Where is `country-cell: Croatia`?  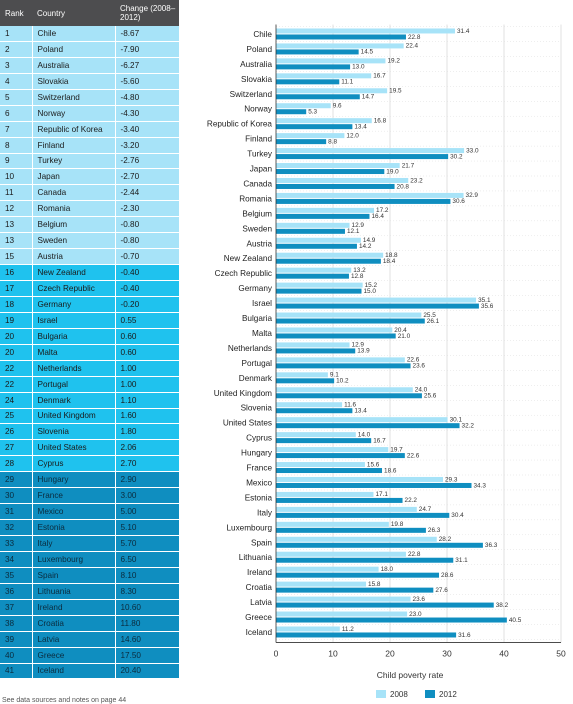
country-cell: Croatia is located at coordinates (73, 623).